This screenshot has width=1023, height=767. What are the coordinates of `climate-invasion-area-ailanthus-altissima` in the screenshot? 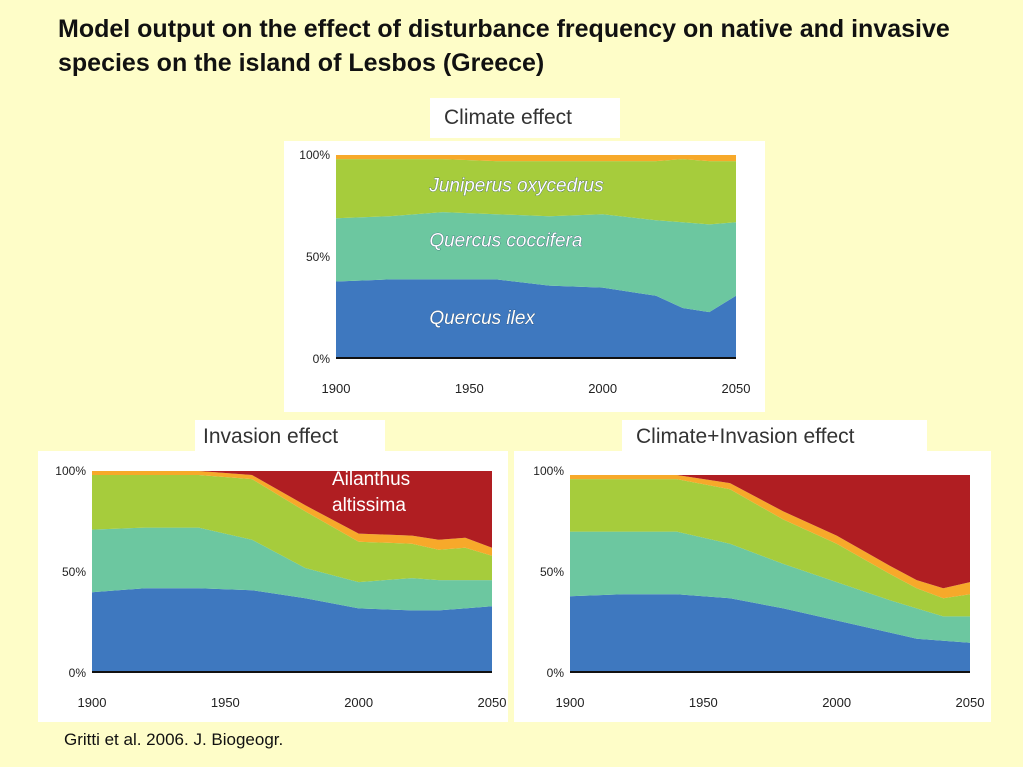 It's located at (770, 532).